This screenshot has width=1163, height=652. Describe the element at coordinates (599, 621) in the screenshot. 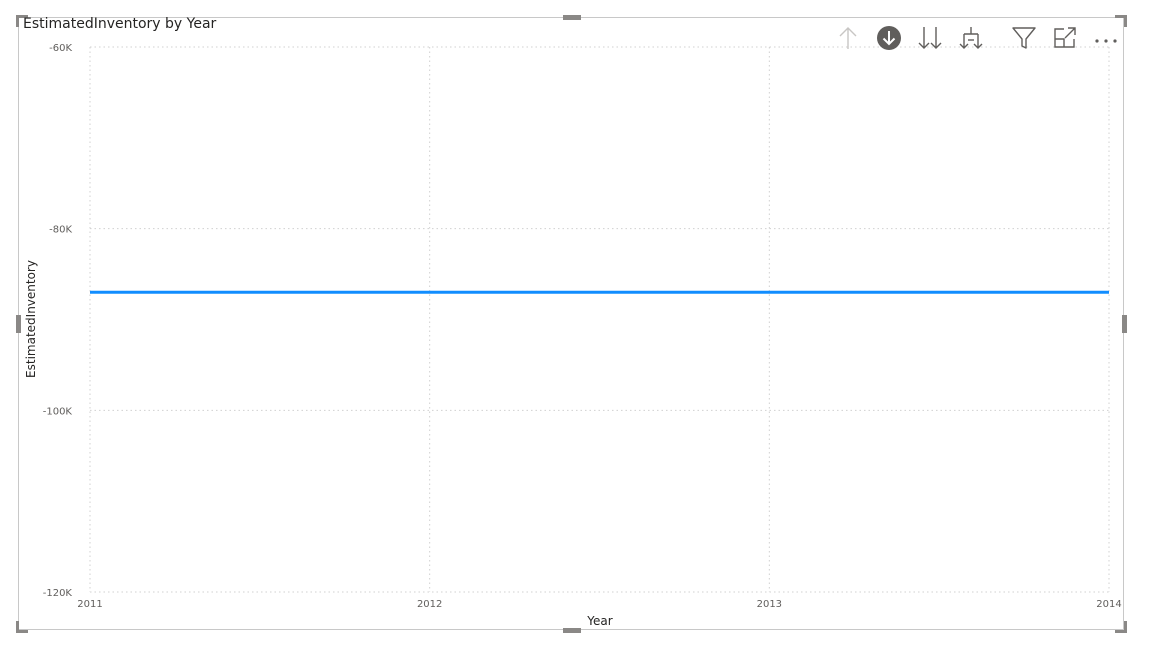

I see `x-axis-title: Year` at that location.